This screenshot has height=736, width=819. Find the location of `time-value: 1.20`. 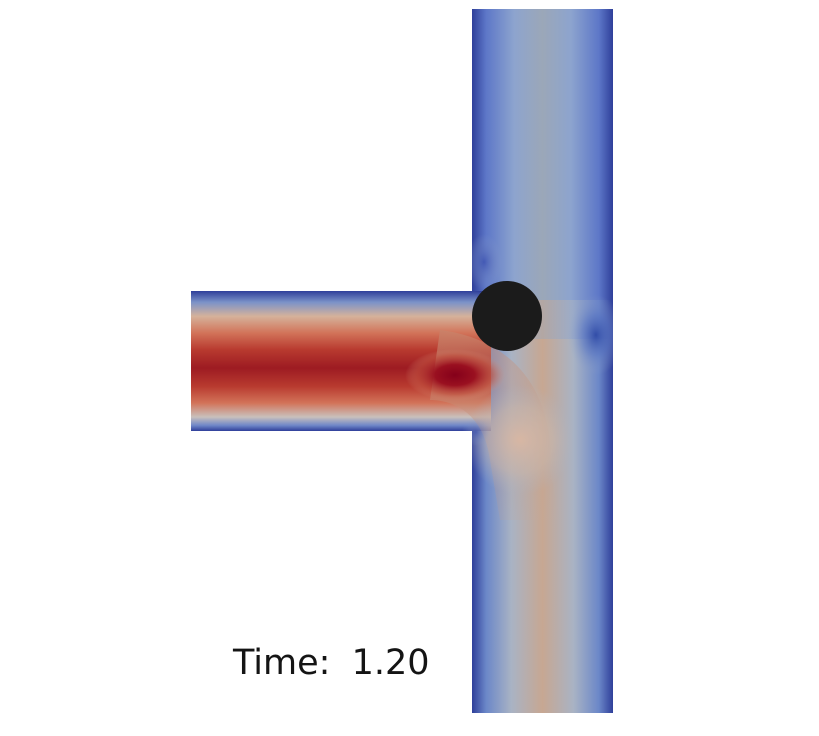

time-value: 1.20 is located at coordinates (391, 663).